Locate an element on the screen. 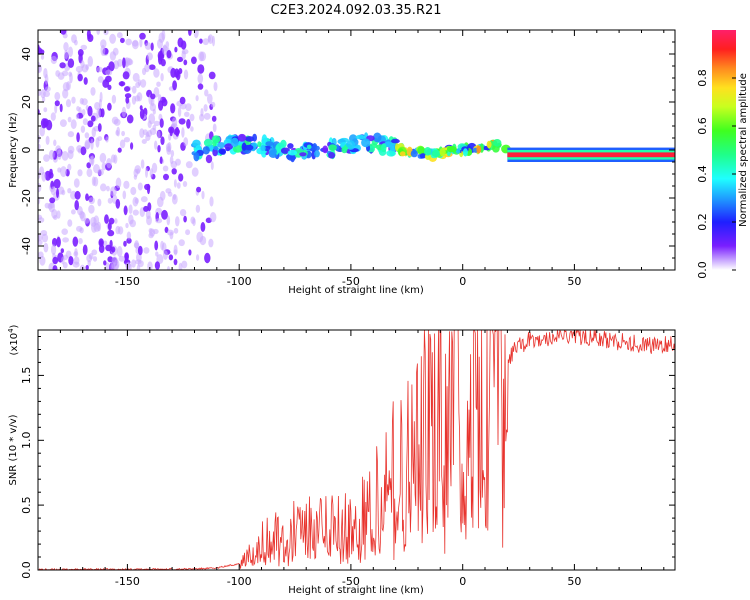  x-tick-label: 0 is located at coordinates (462, 281).